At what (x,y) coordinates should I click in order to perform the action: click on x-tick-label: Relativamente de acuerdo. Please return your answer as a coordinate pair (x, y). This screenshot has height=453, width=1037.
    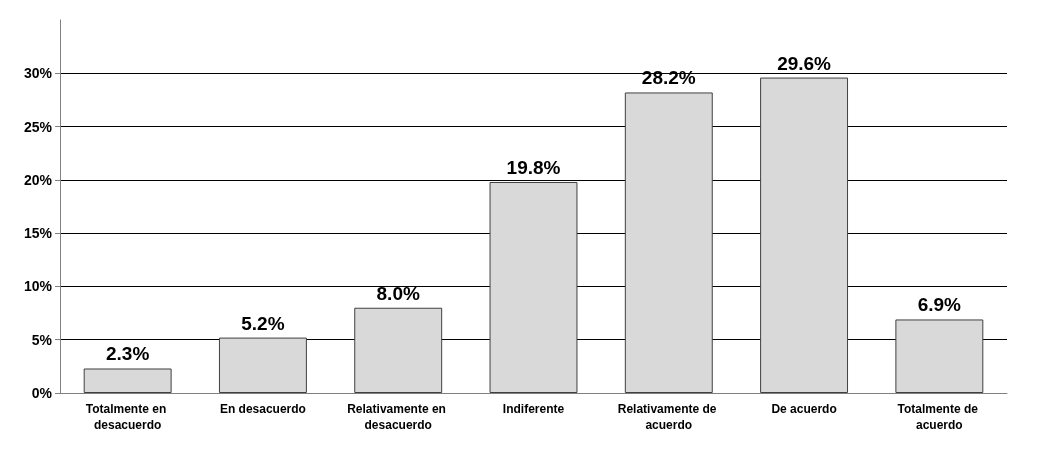
    Looking at the image, I should click on (668, 417).